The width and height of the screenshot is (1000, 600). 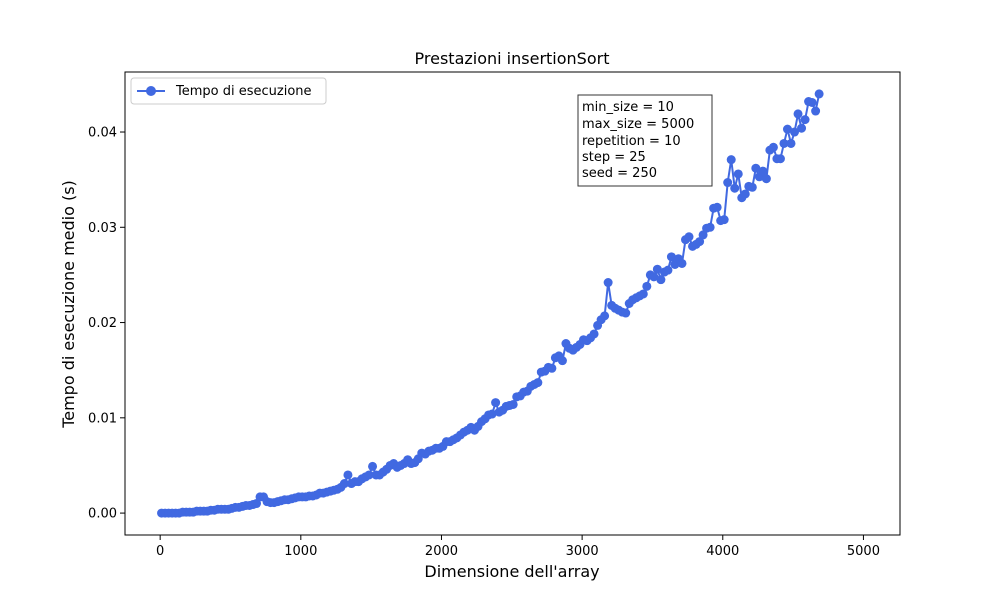 What do you see at coordinates (151, 91) in the screenshot?
I see `legend-marker` at bounding box center [151, 91].